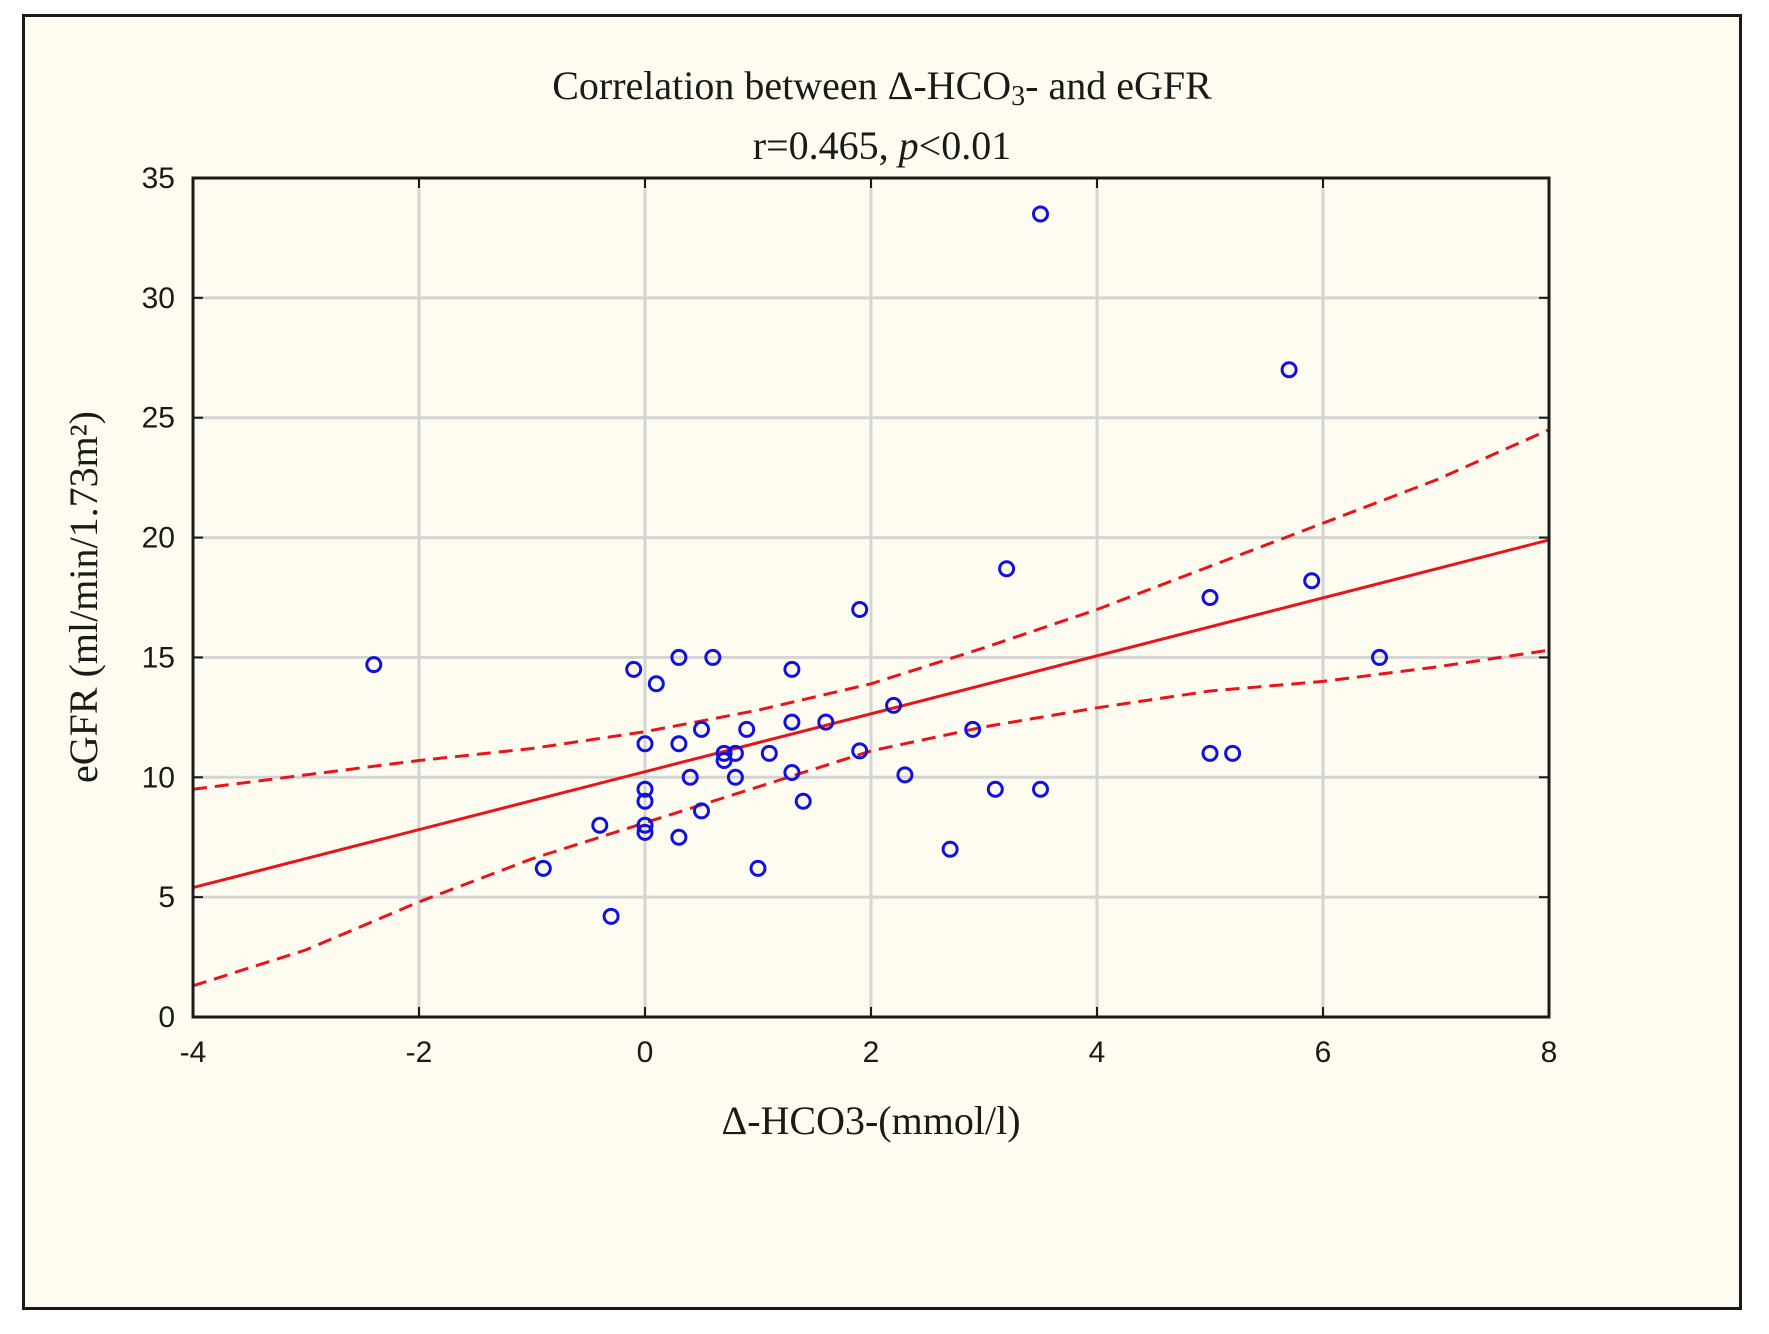 This screenshot has height=1334, width=1769. I want to click on x-tick-label: 4, so click(1097, 1052).